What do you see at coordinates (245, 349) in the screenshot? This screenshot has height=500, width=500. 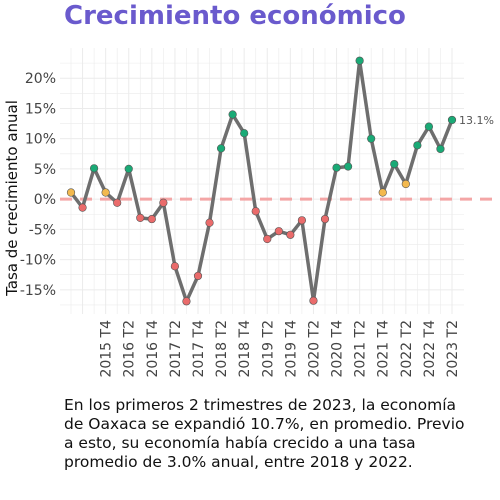 I see `x-tick-label: 2018 T4` at bounding box center [245, 349].